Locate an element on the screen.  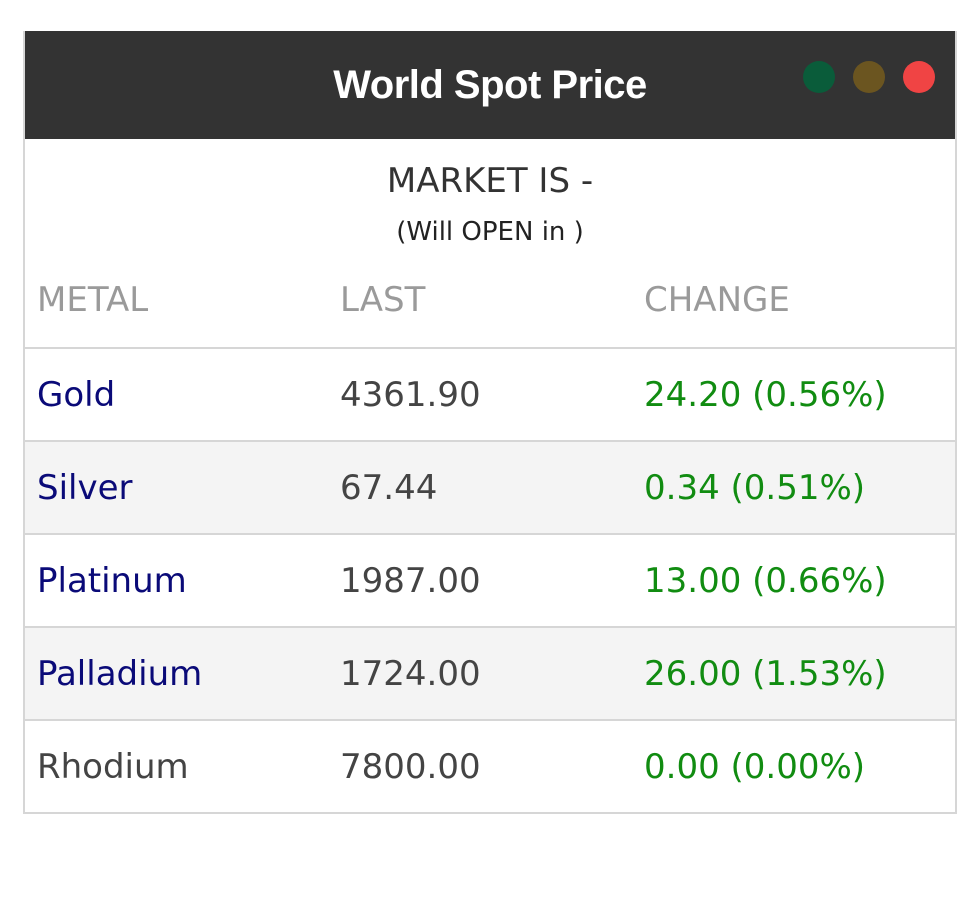
green-dot-icon is located at coordinates (819, 77).